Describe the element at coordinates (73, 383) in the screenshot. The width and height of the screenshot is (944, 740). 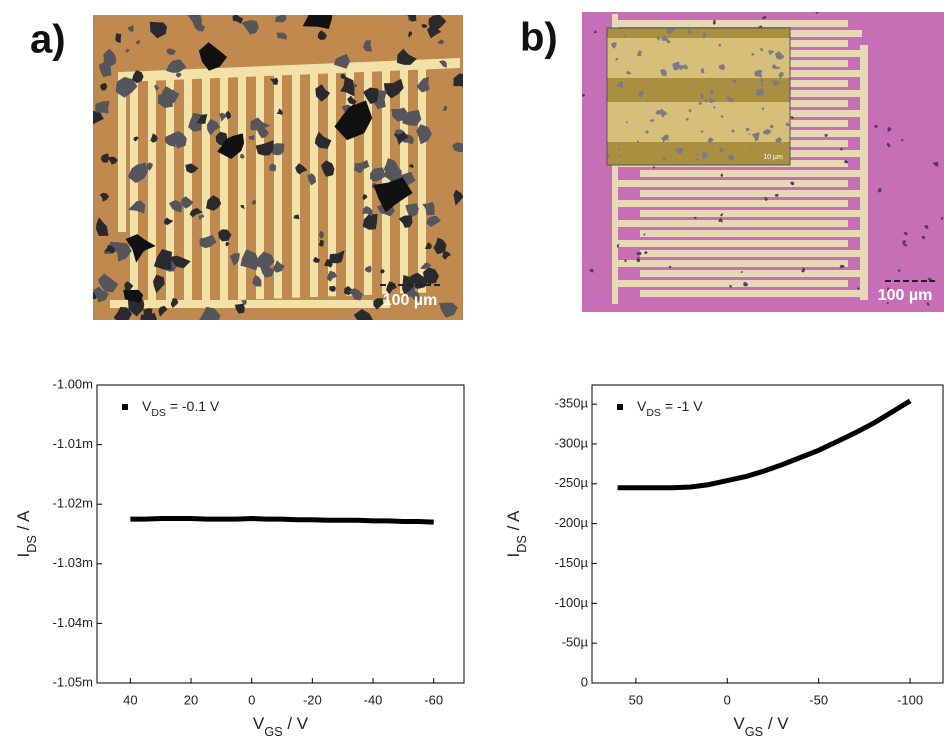
I see `y-tick-label: -1.00m` at that location.